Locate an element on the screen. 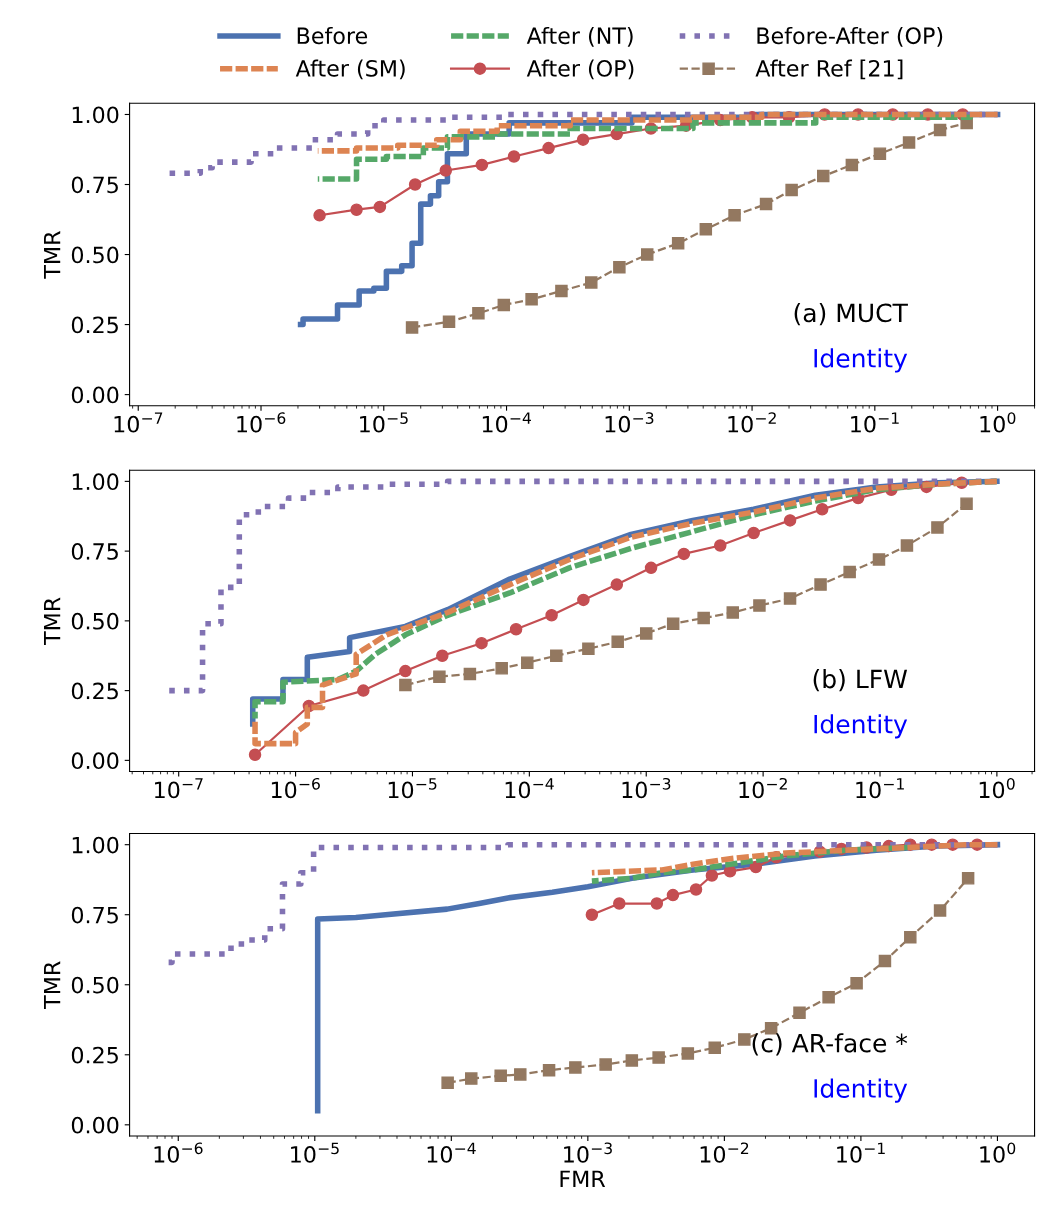  text: 10$^{−2}$ is located at coordinates (752, 422).